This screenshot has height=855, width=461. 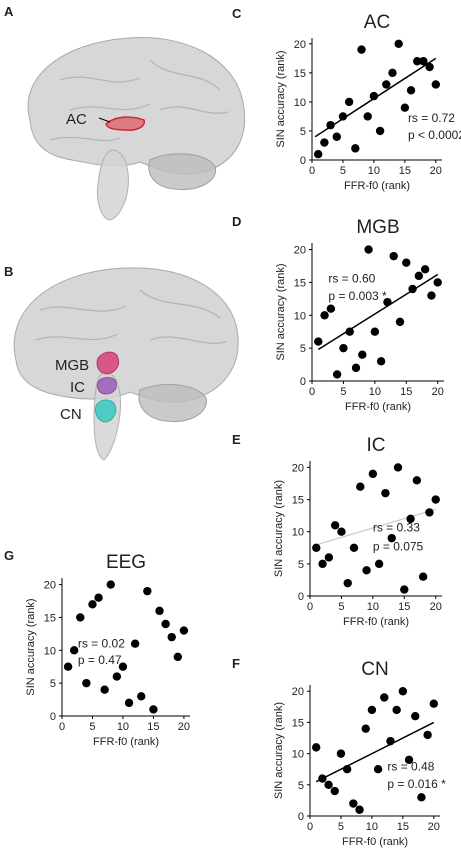 I want to click on chart-e-title: IC, so click(x=376, y=445).